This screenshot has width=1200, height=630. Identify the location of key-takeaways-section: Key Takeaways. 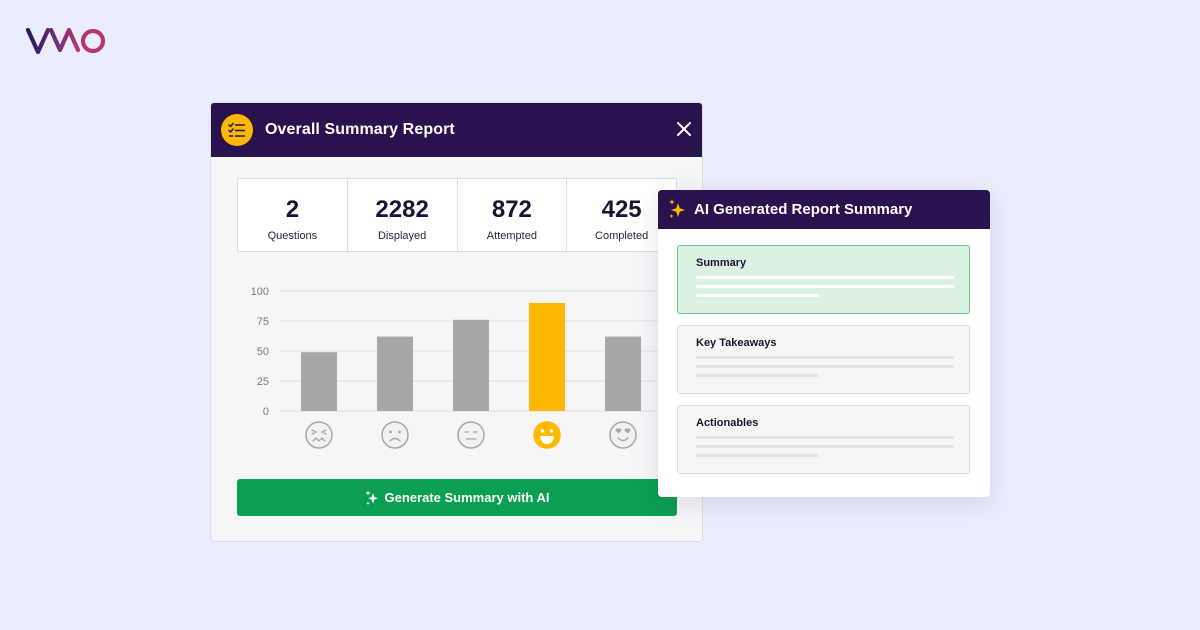
(823, 359).